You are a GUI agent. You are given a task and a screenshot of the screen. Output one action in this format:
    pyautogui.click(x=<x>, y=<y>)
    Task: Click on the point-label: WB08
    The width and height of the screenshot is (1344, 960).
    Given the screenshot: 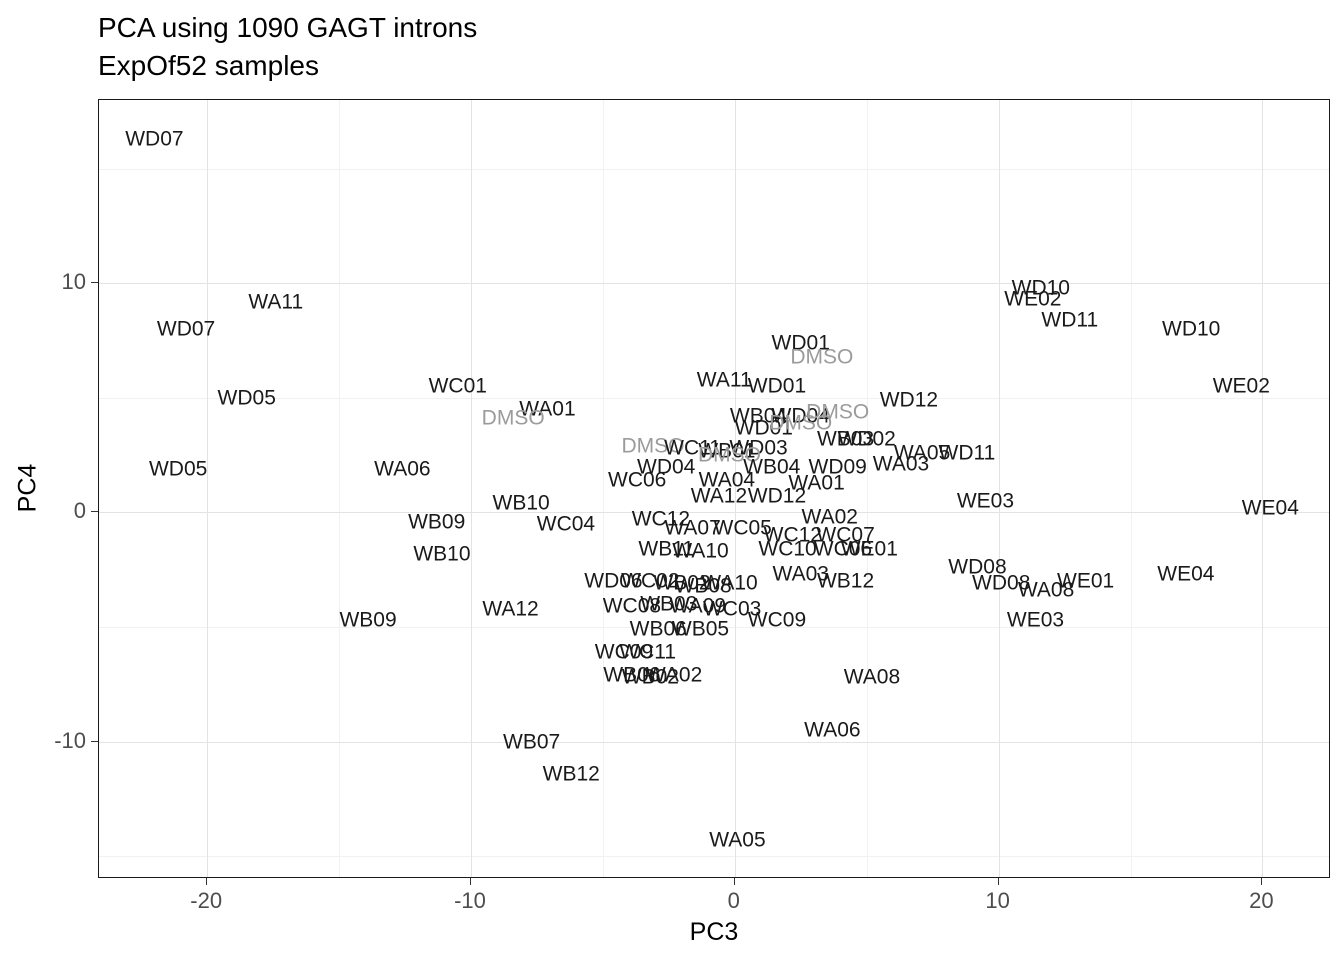 What is the action you would take?
    pyautogui.click(x=703, y=586)
    